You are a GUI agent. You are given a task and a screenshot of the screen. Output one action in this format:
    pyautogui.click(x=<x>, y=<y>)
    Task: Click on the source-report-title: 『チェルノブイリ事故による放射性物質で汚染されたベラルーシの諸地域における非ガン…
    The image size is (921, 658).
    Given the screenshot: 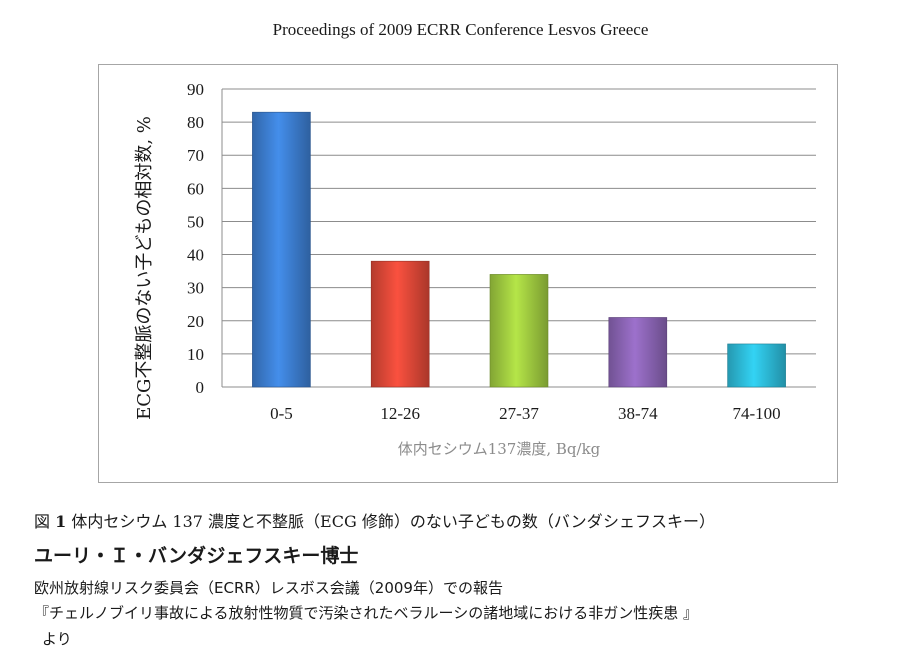 What is the action you would take?
    pyautogui.click(x=366, y=613)
    